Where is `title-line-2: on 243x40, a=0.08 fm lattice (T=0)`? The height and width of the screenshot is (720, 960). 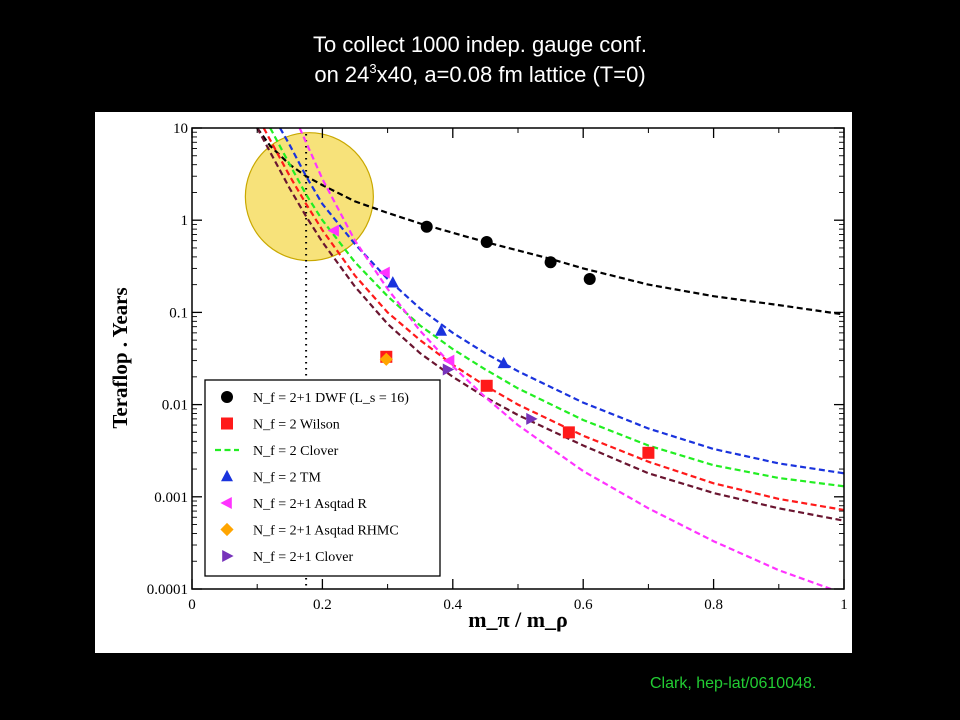 title-line-2: on 243x40, a=0.08 fm lattice (T=0) is located at coordinates (480, 75).